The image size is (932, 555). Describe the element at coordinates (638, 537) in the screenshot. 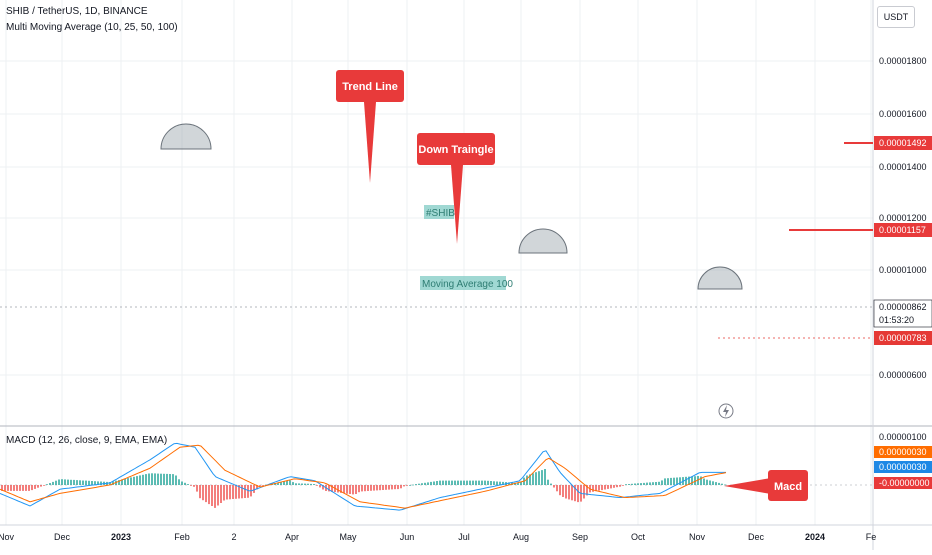

I see `x-tick-label: Oct` at that location.